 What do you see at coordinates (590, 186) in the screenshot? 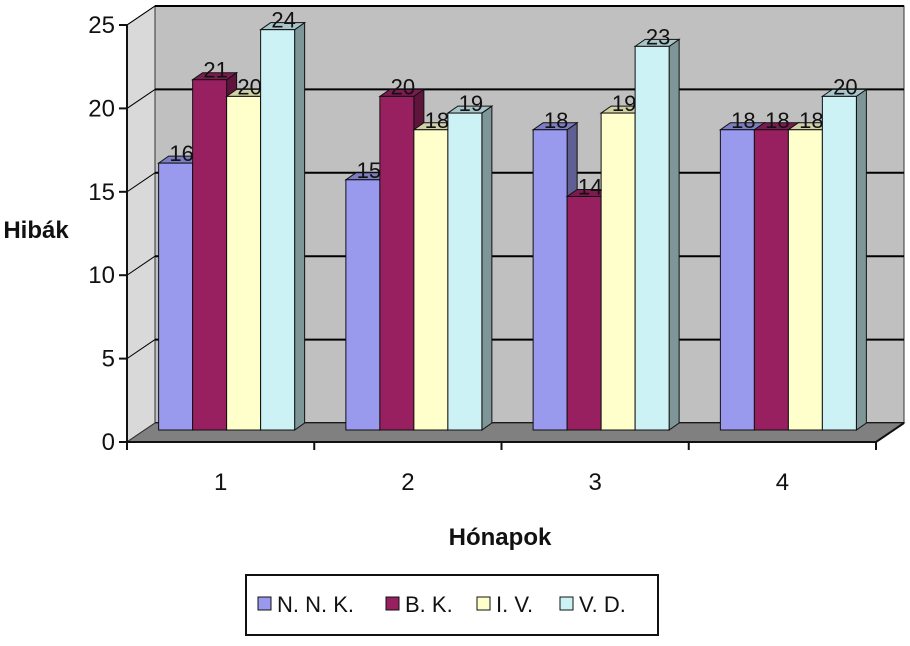
I see `data-label-1-2: 14` at bounding box center [590, 186].